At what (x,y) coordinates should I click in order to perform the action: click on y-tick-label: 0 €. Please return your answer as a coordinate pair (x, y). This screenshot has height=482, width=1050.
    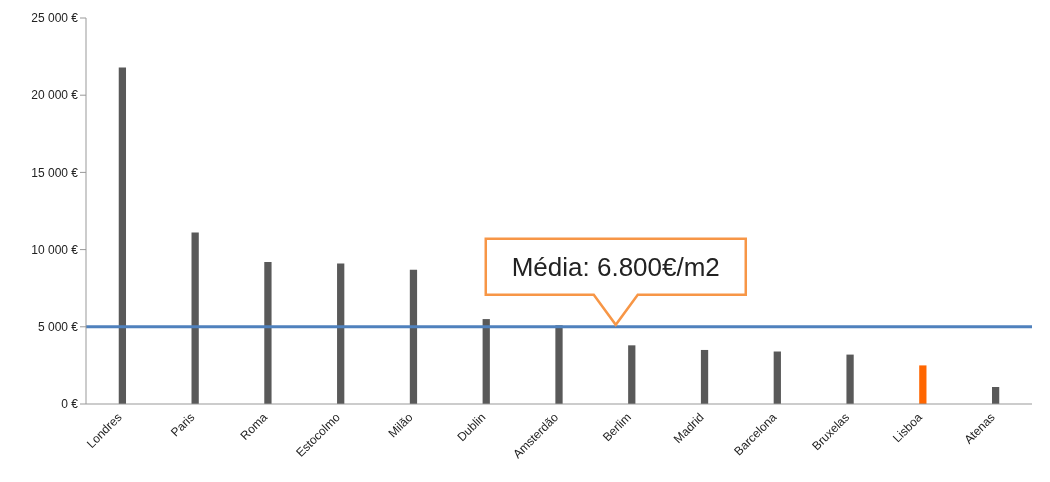
    Looking at the image, I should click on (70, 404).